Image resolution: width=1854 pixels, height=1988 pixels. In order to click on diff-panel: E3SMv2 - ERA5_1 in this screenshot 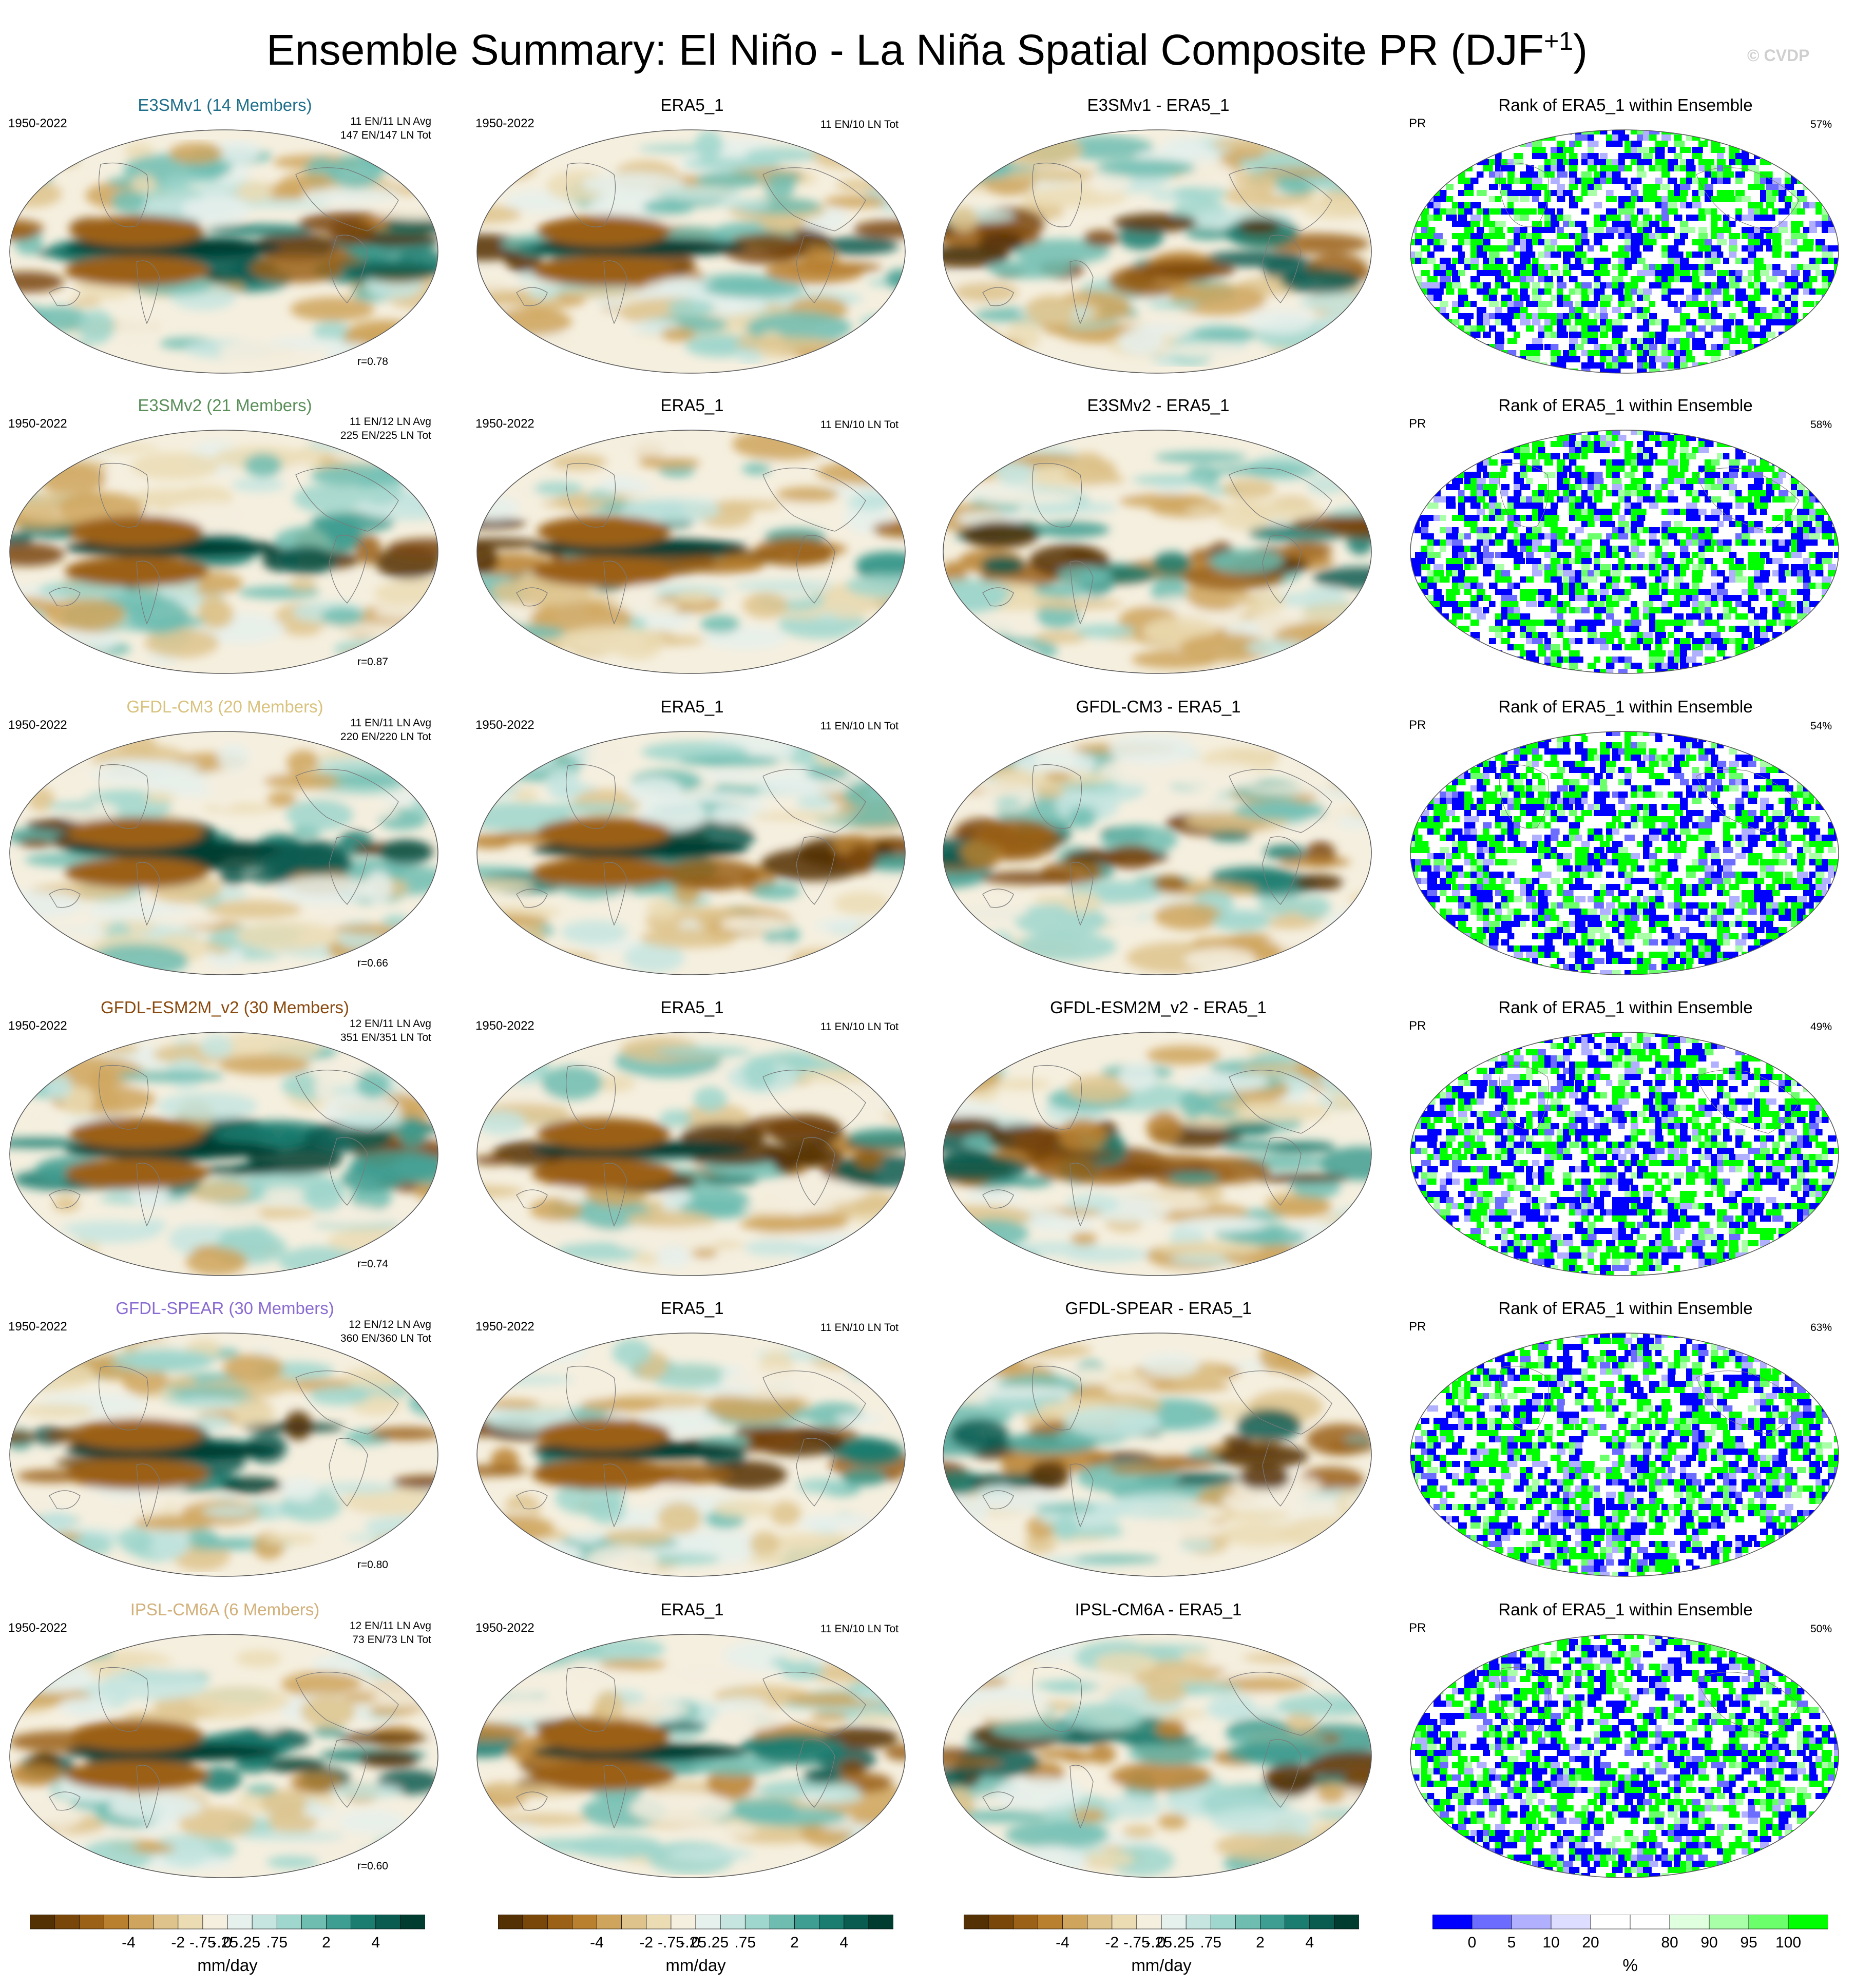, I will do `click(1158, 539)`.